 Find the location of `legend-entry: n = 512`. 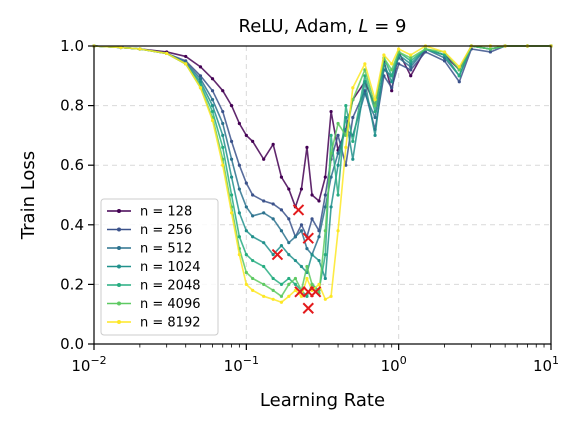

legend-entry: n = 512 is located at coordinates (149, 249).